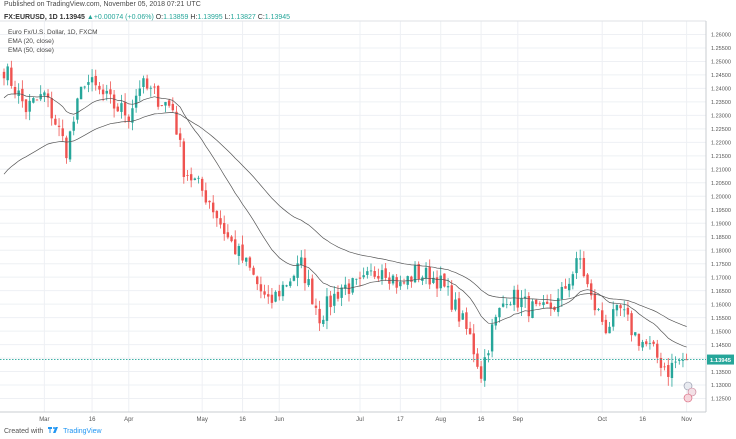 This screenshot has height=439, width=736. I want to click on legend-ema50: EMA (50, close), so click(31, 50).